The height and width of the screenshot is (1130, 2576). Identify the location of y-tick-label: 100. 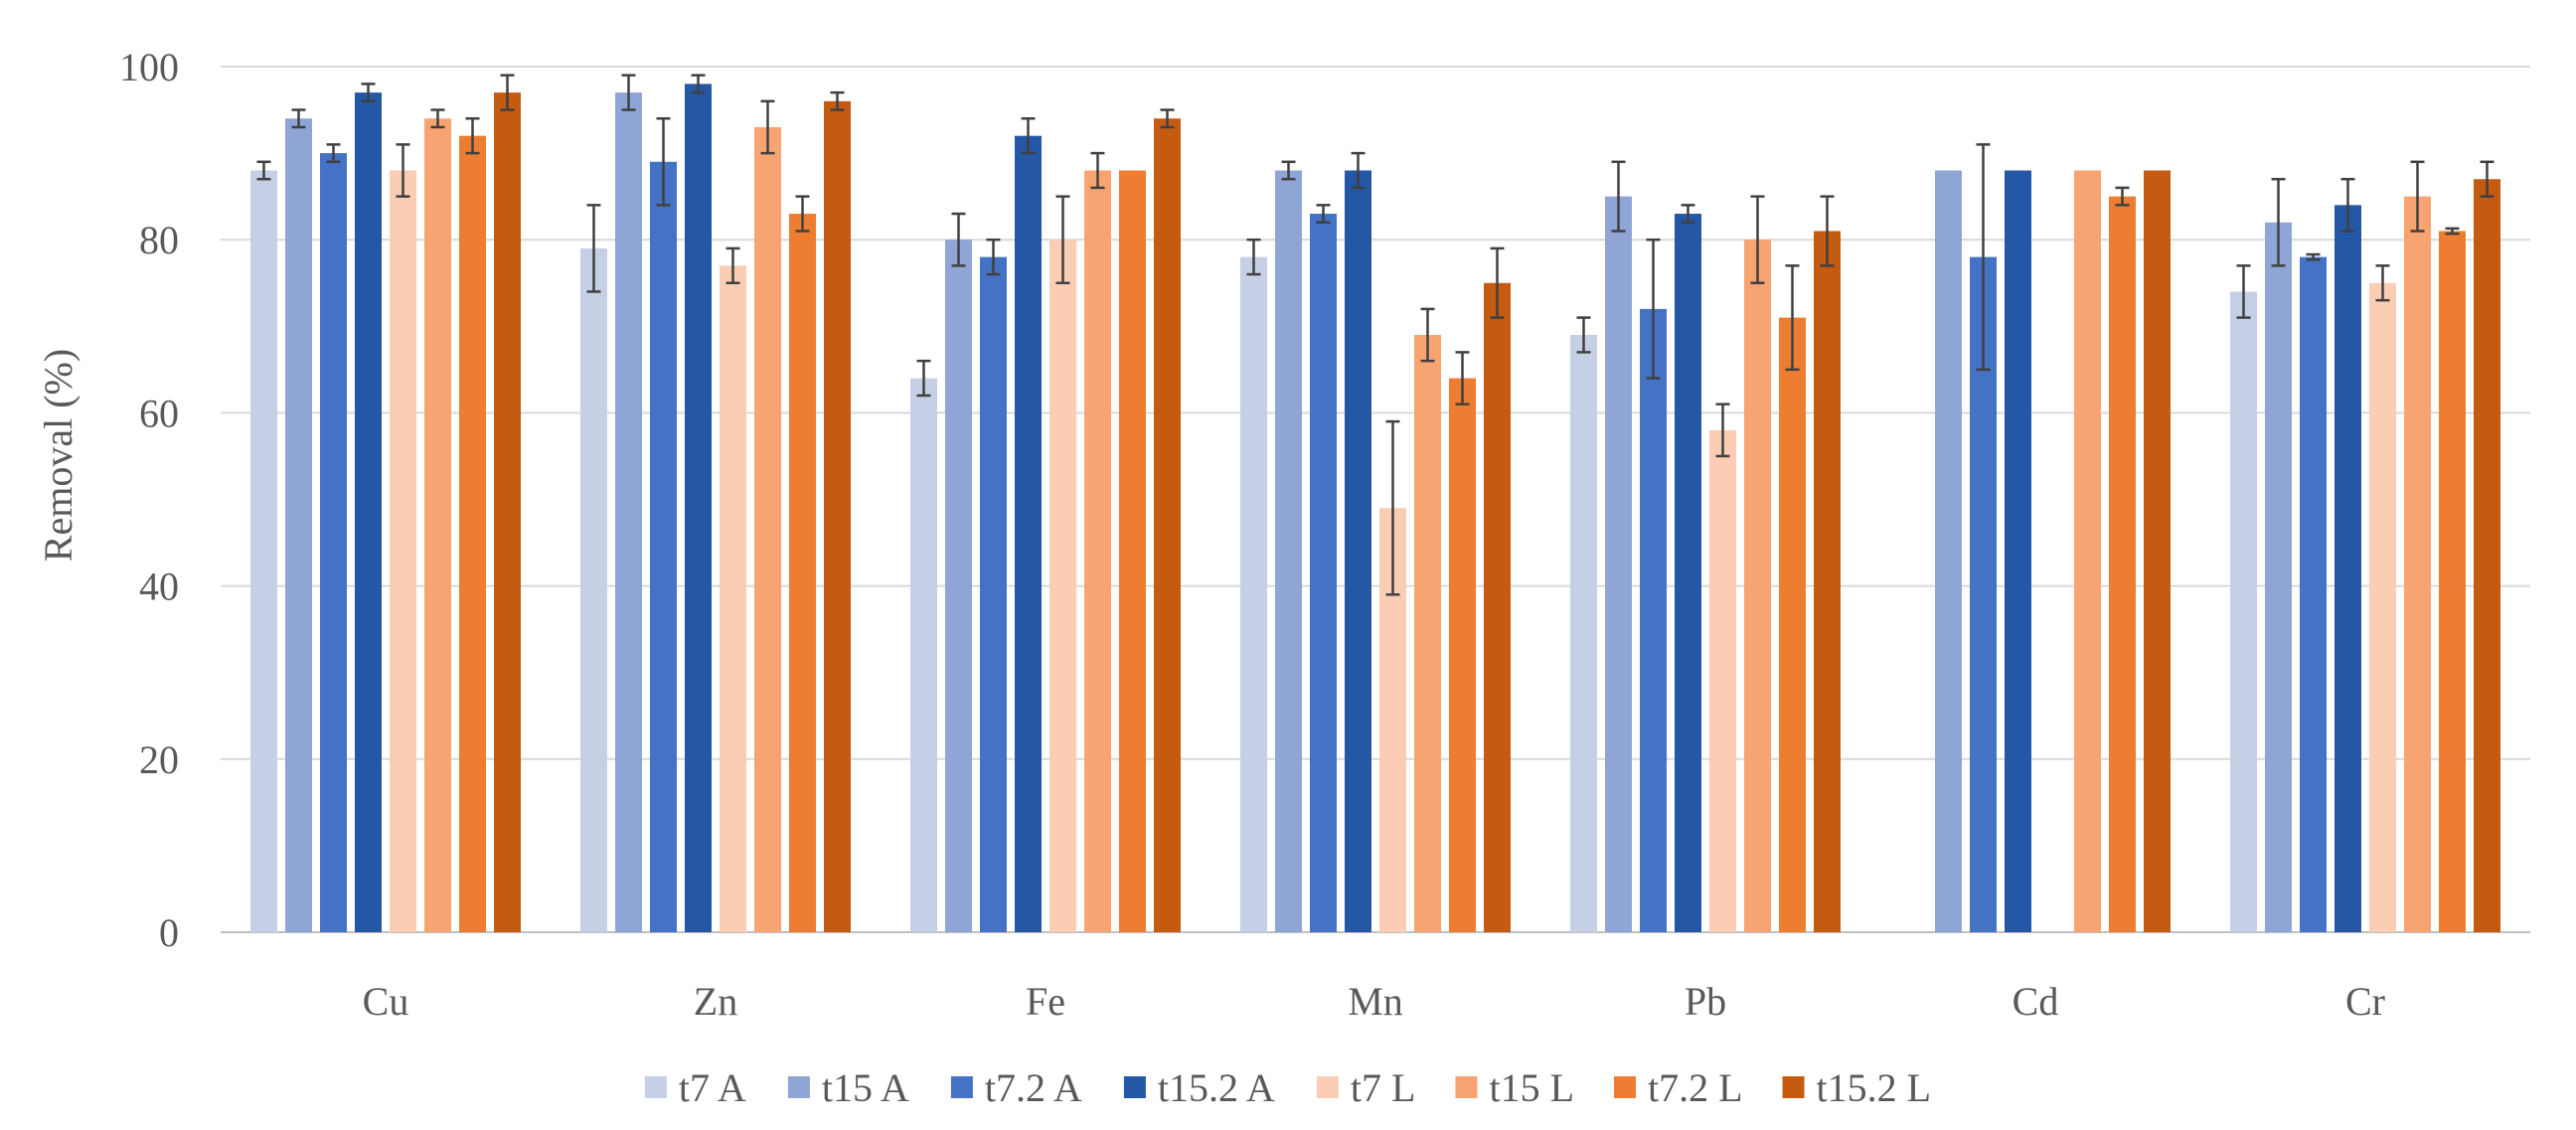
(149, 67).